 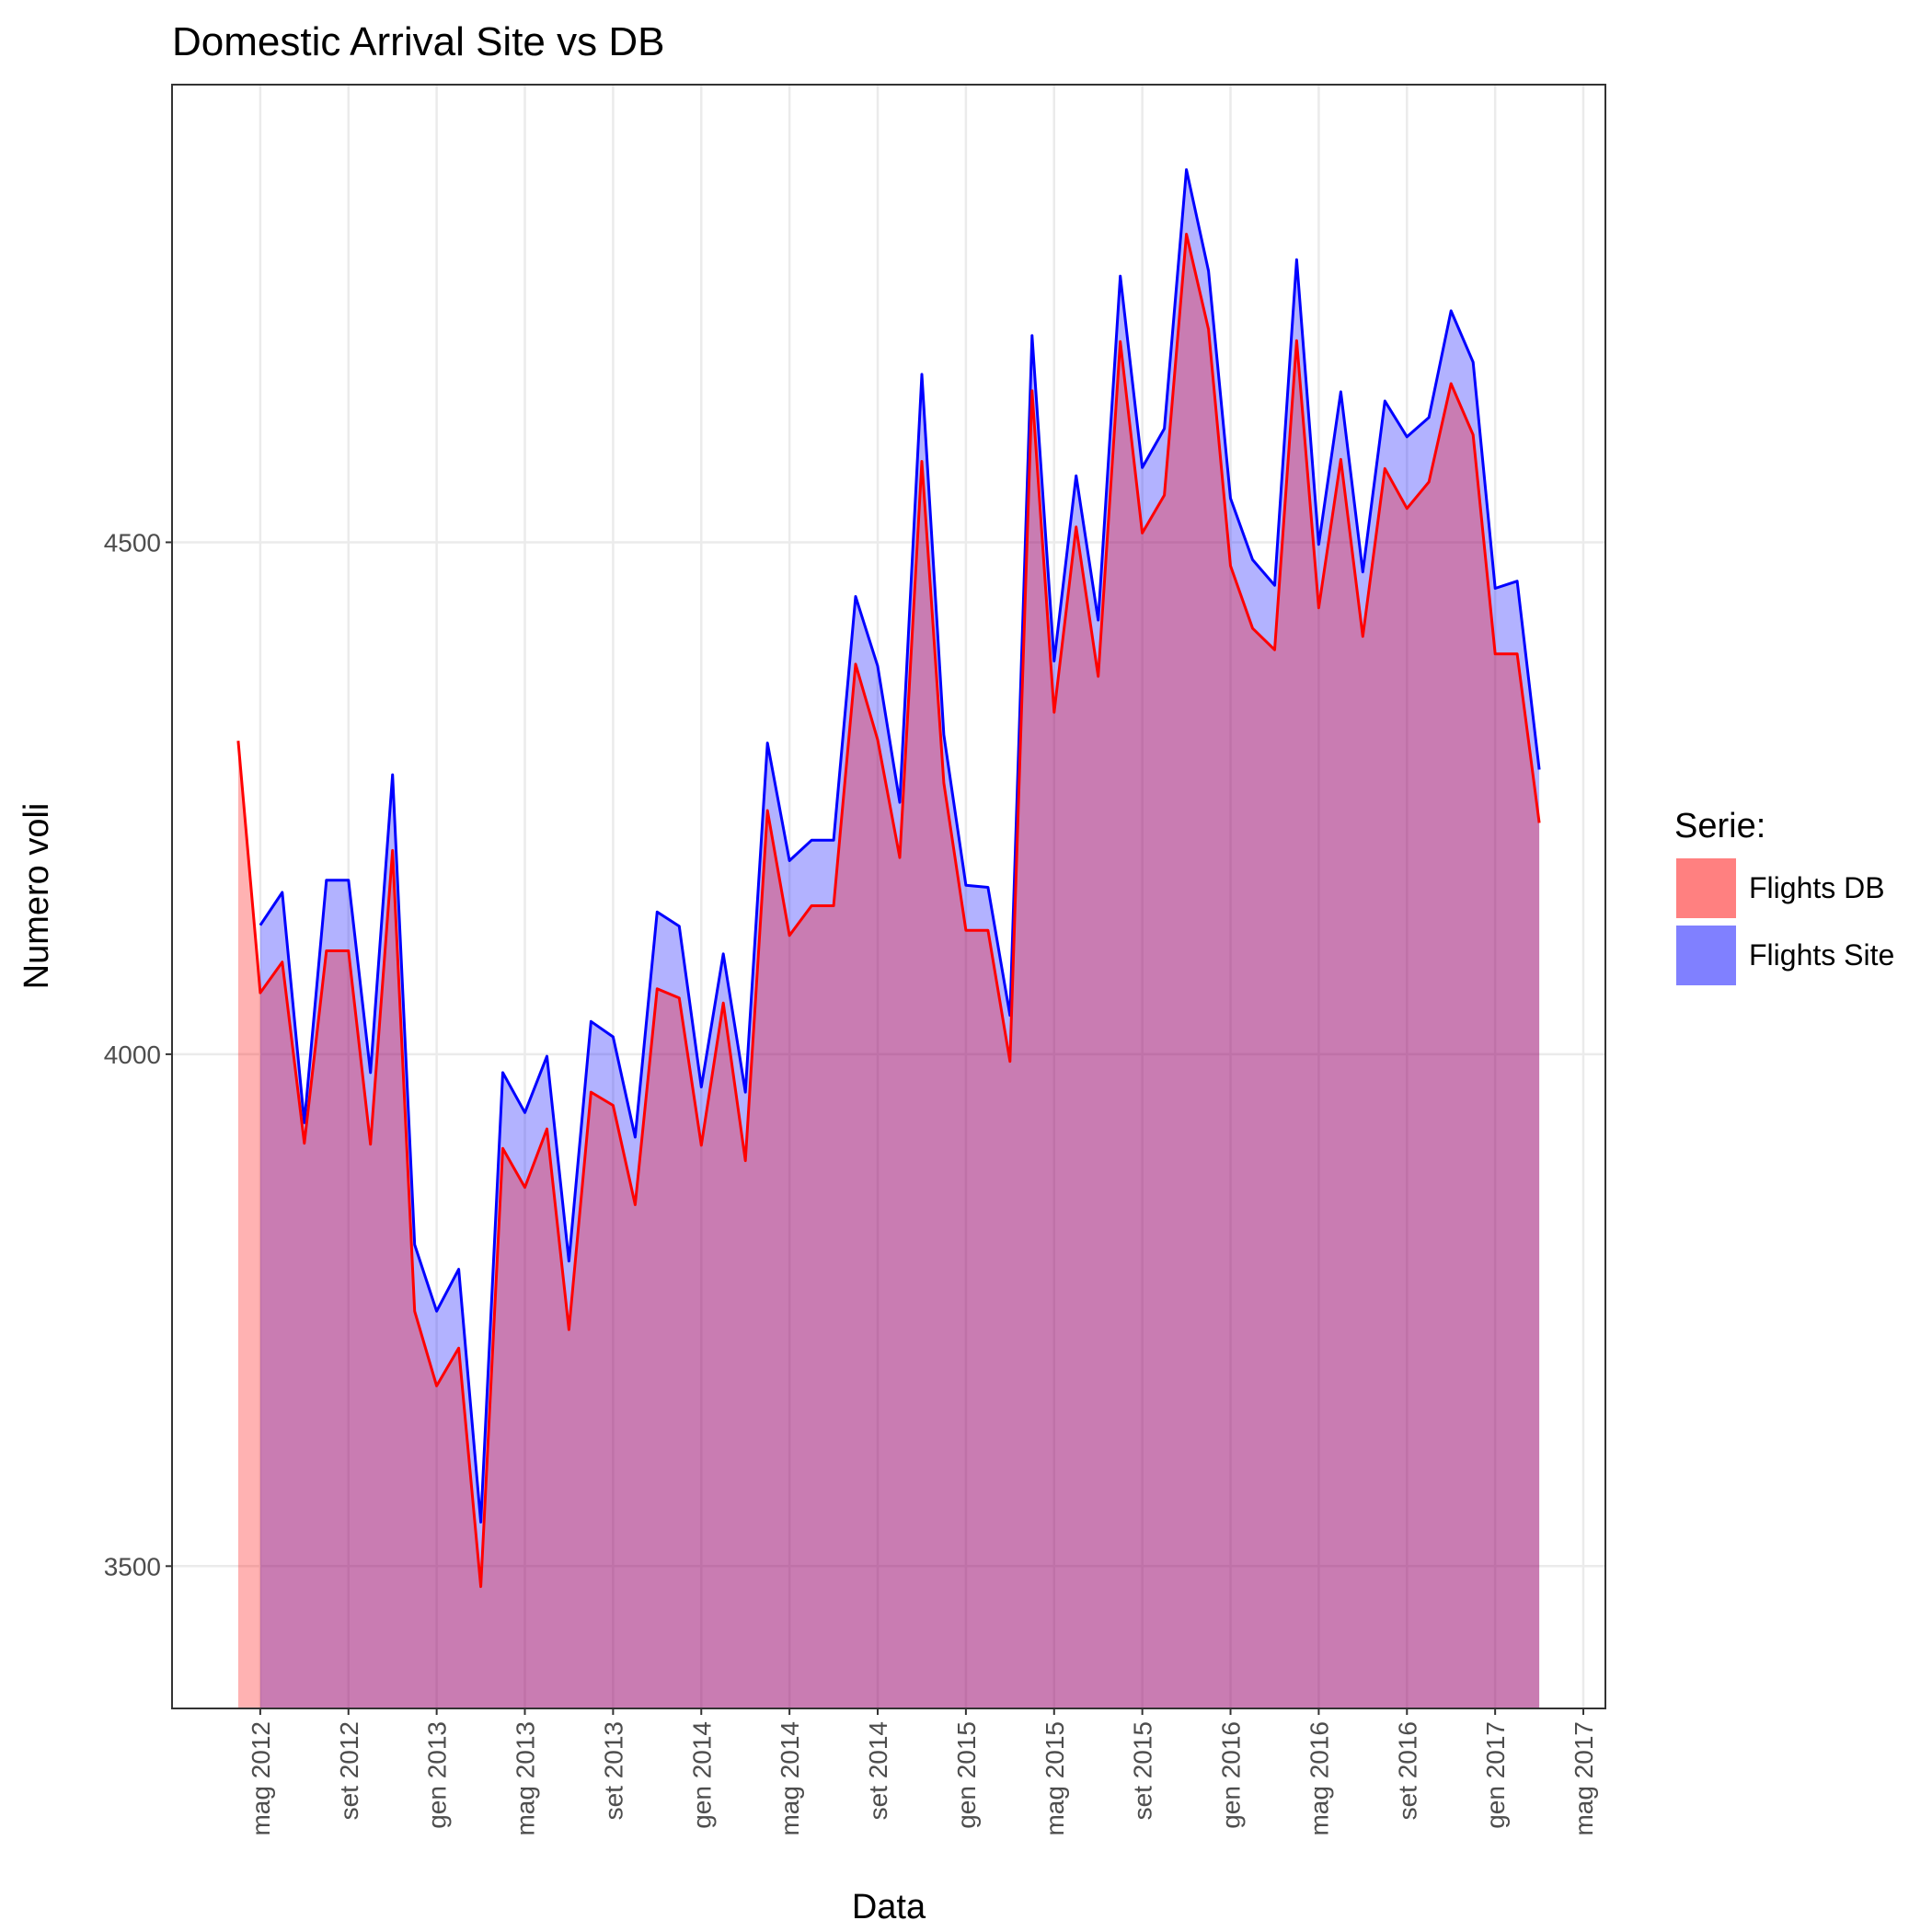 What do you see at coordinates (1817, 887) in the screenshot?
I see `legend-label: Flights DB` at bounding box center [1817, 887].